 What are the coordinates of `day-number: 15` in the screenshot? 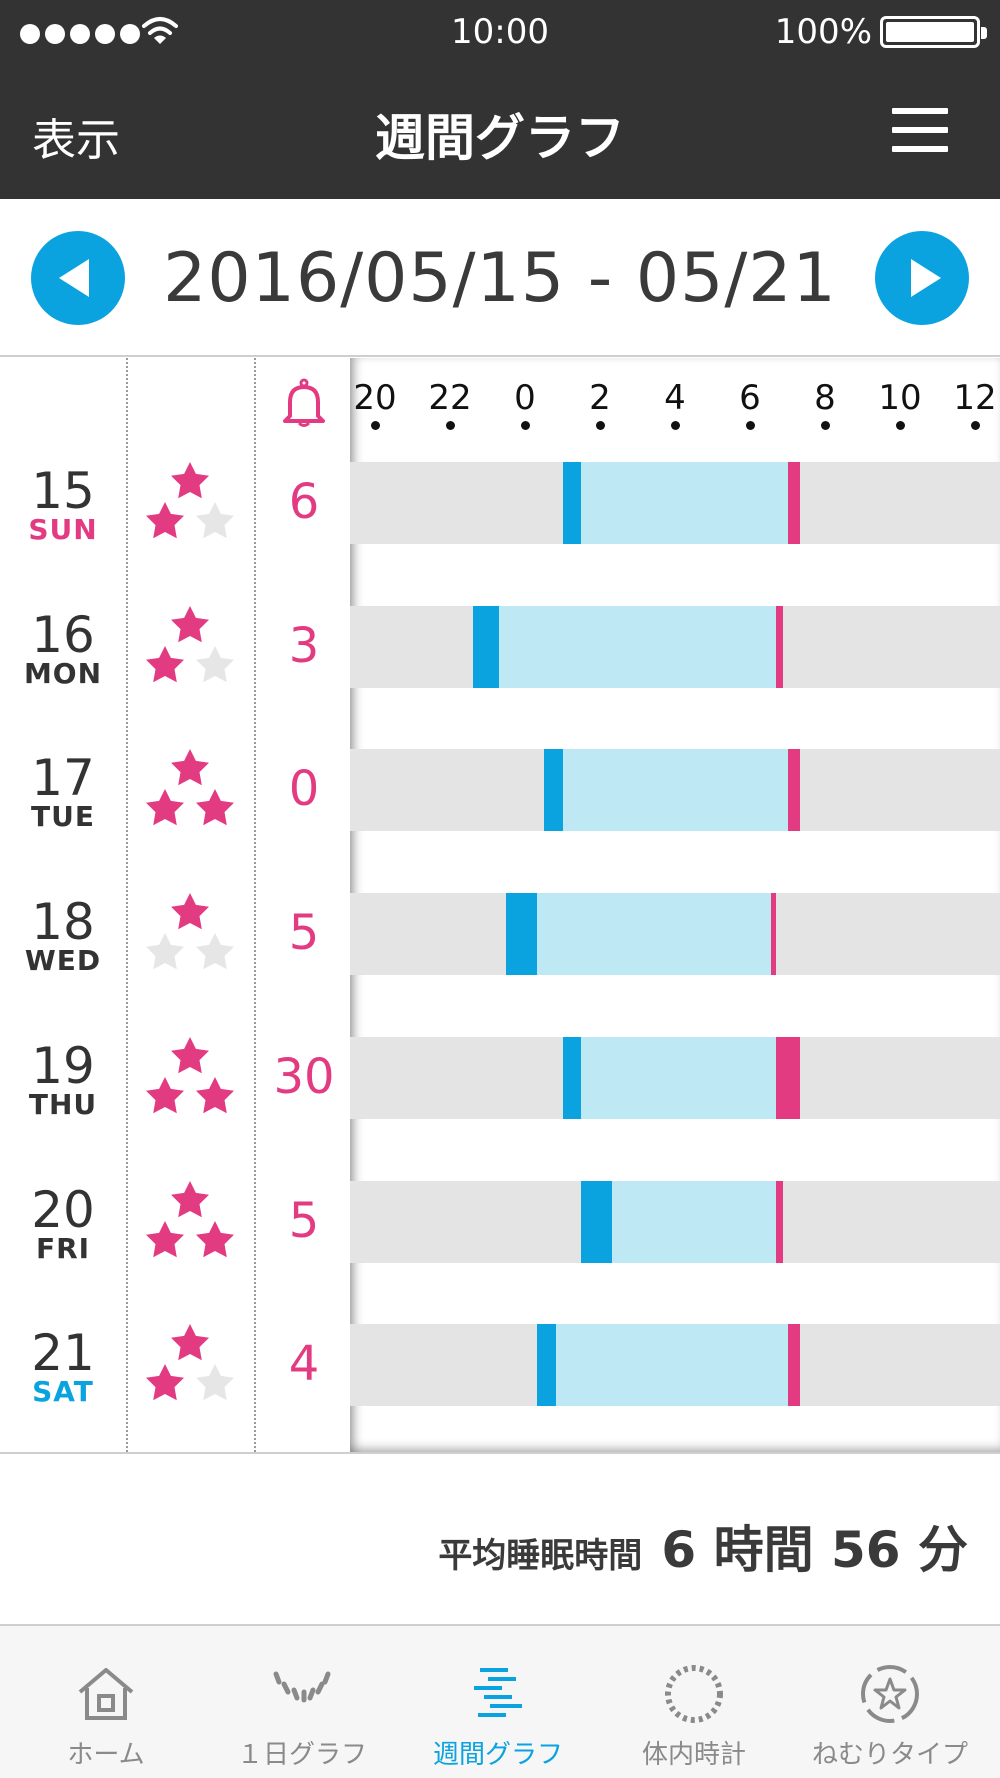 It's located at (63, 491).